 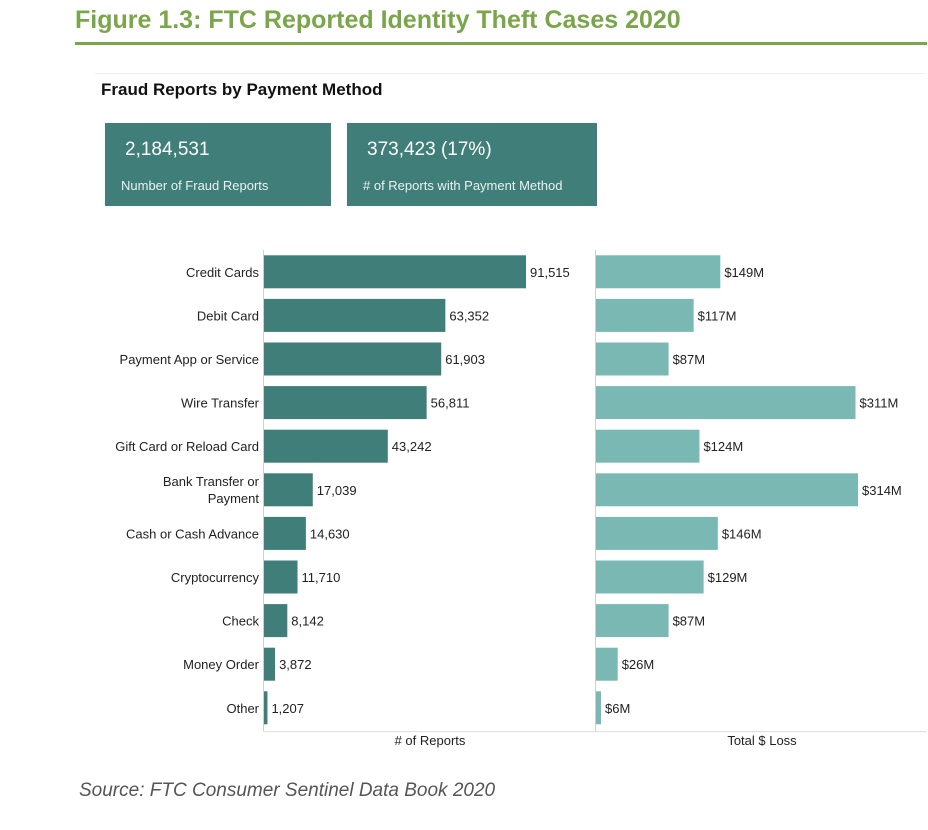 What do you see at coordinates (882, 490) in the screenshot?
I see `loss-data-label: $314M` at bounding box center [882, 490].